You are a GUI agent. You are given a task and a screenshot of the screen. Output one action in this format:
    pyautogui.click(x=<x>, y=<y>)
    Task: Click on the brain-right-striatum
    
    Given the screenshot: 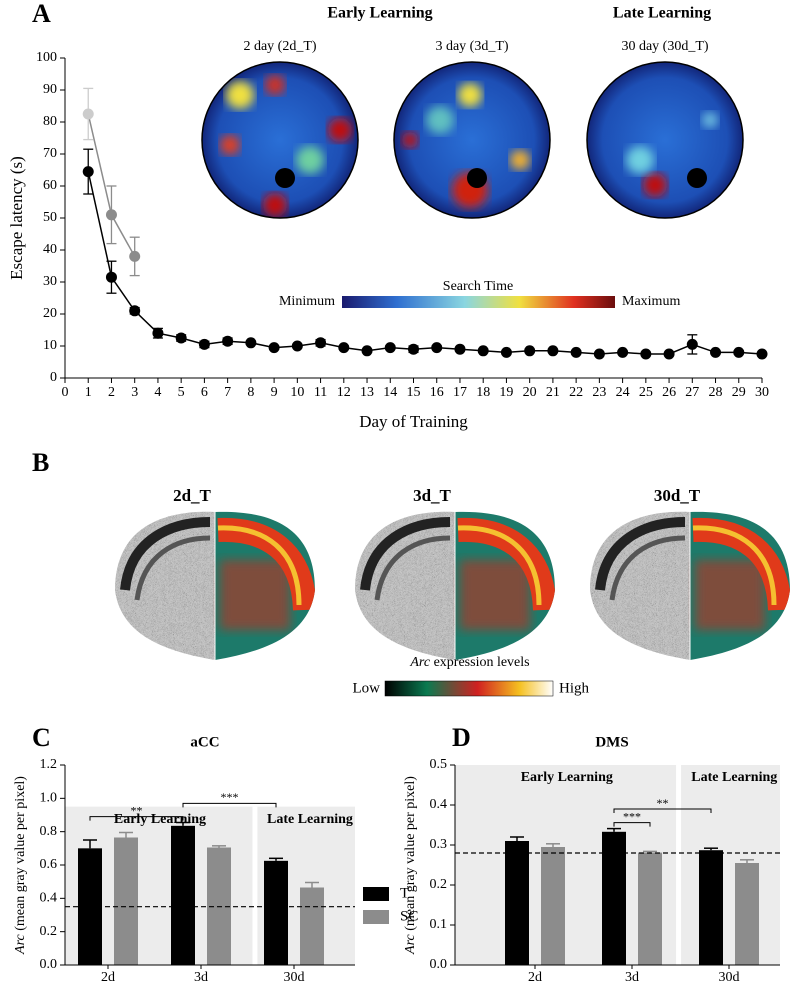 What is the action you would take?
    pyautogui.click(x=495, y=595)
    